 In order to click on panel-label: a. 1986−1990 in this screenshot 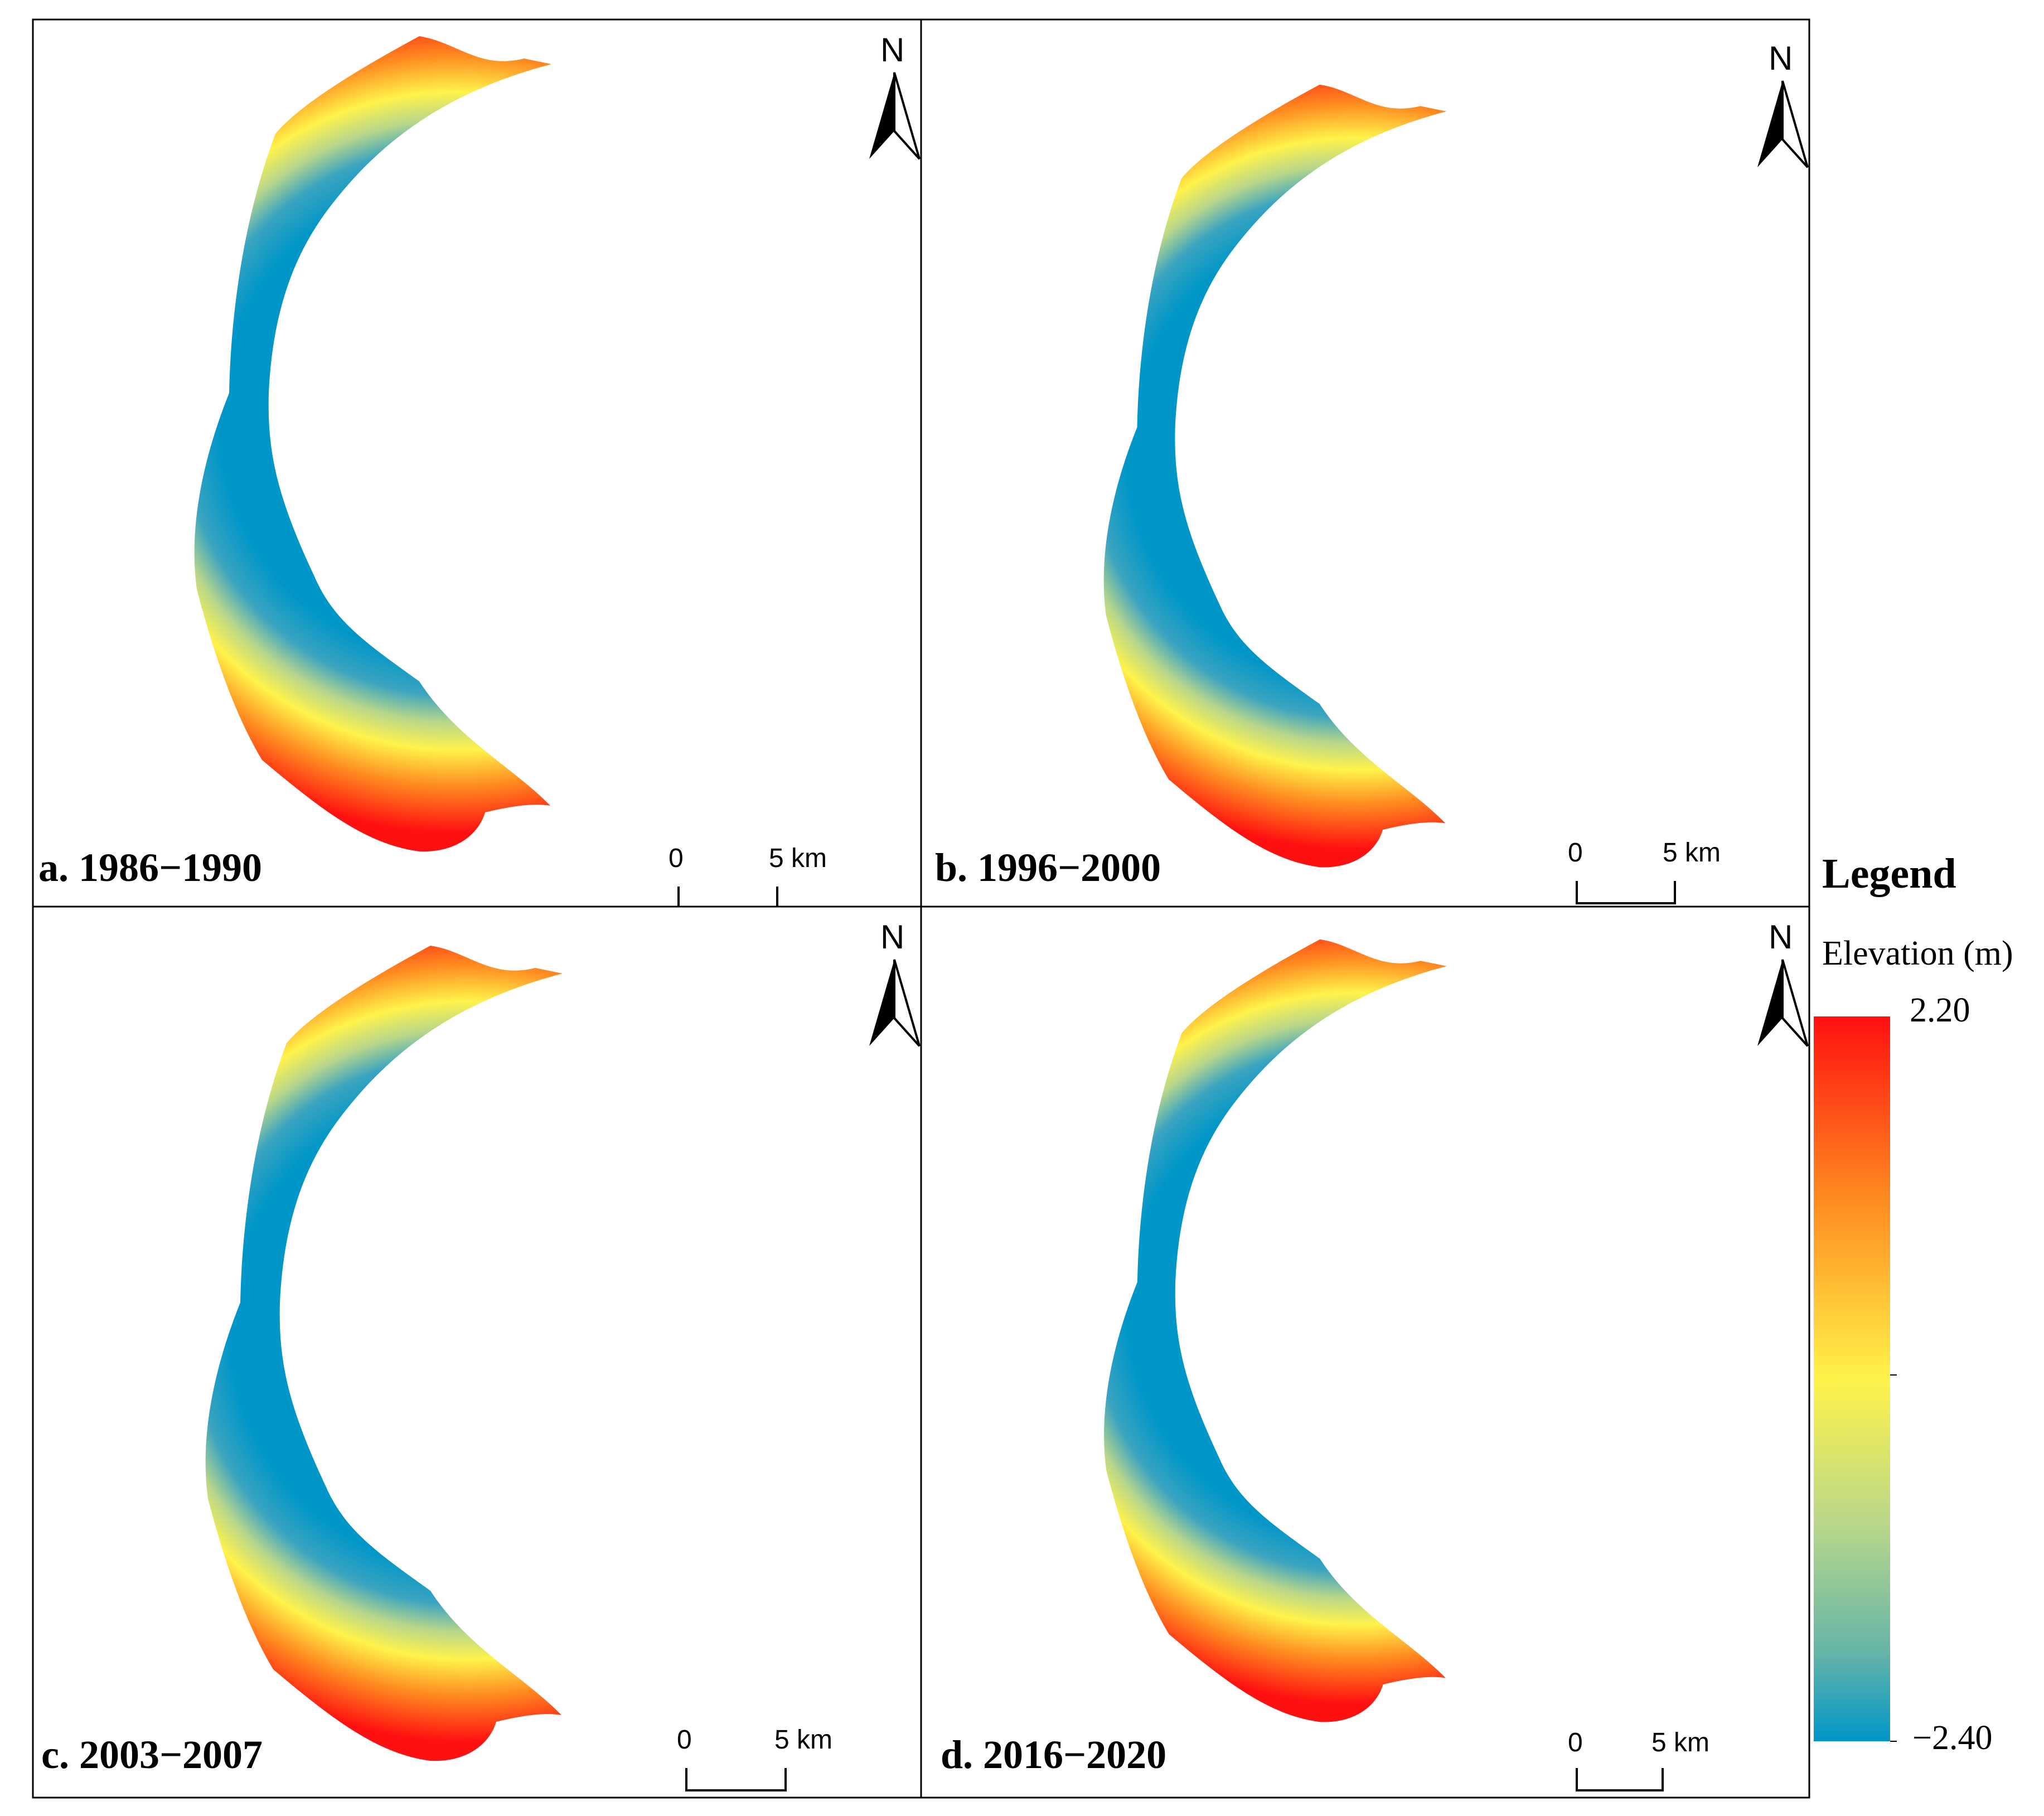, I will do `click(150, 867)`.